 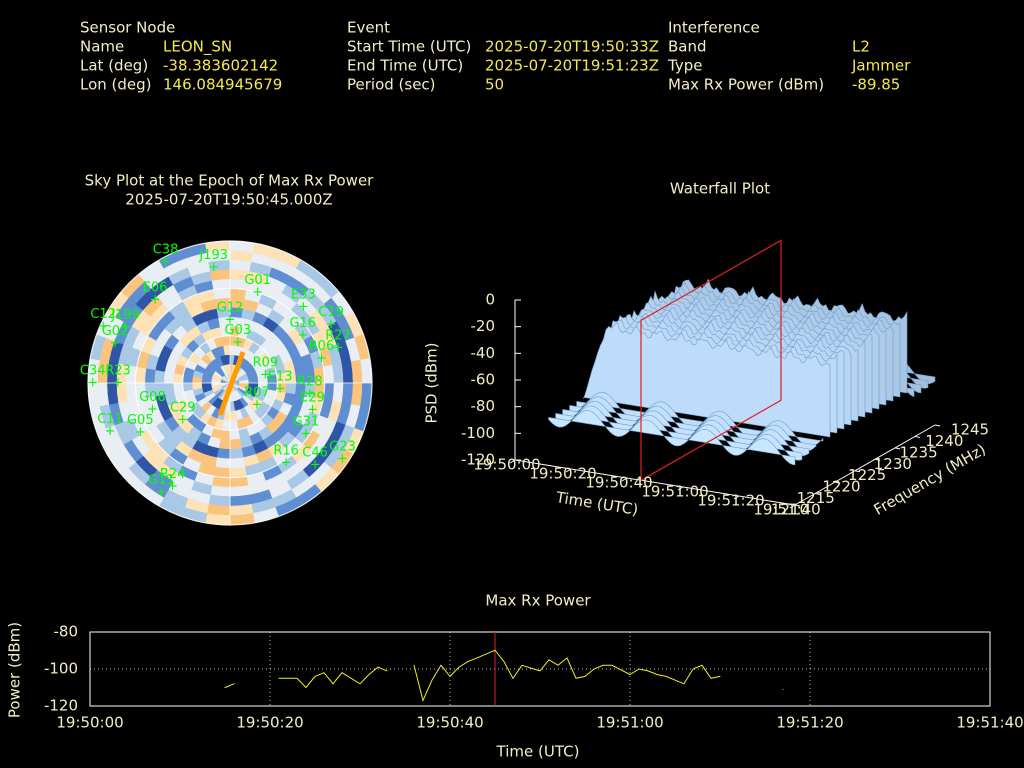 I want to click on field-value: Jammer, so click(x=881, y=66).